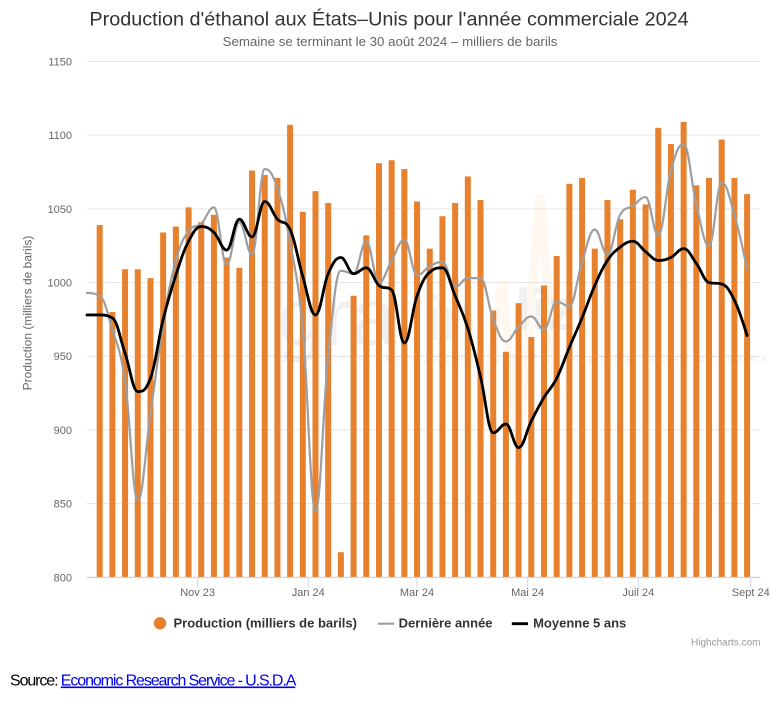  Describe the element at coordinates (638, 593) in the screenshot. I see `svg-text: Juil 24` at that location.